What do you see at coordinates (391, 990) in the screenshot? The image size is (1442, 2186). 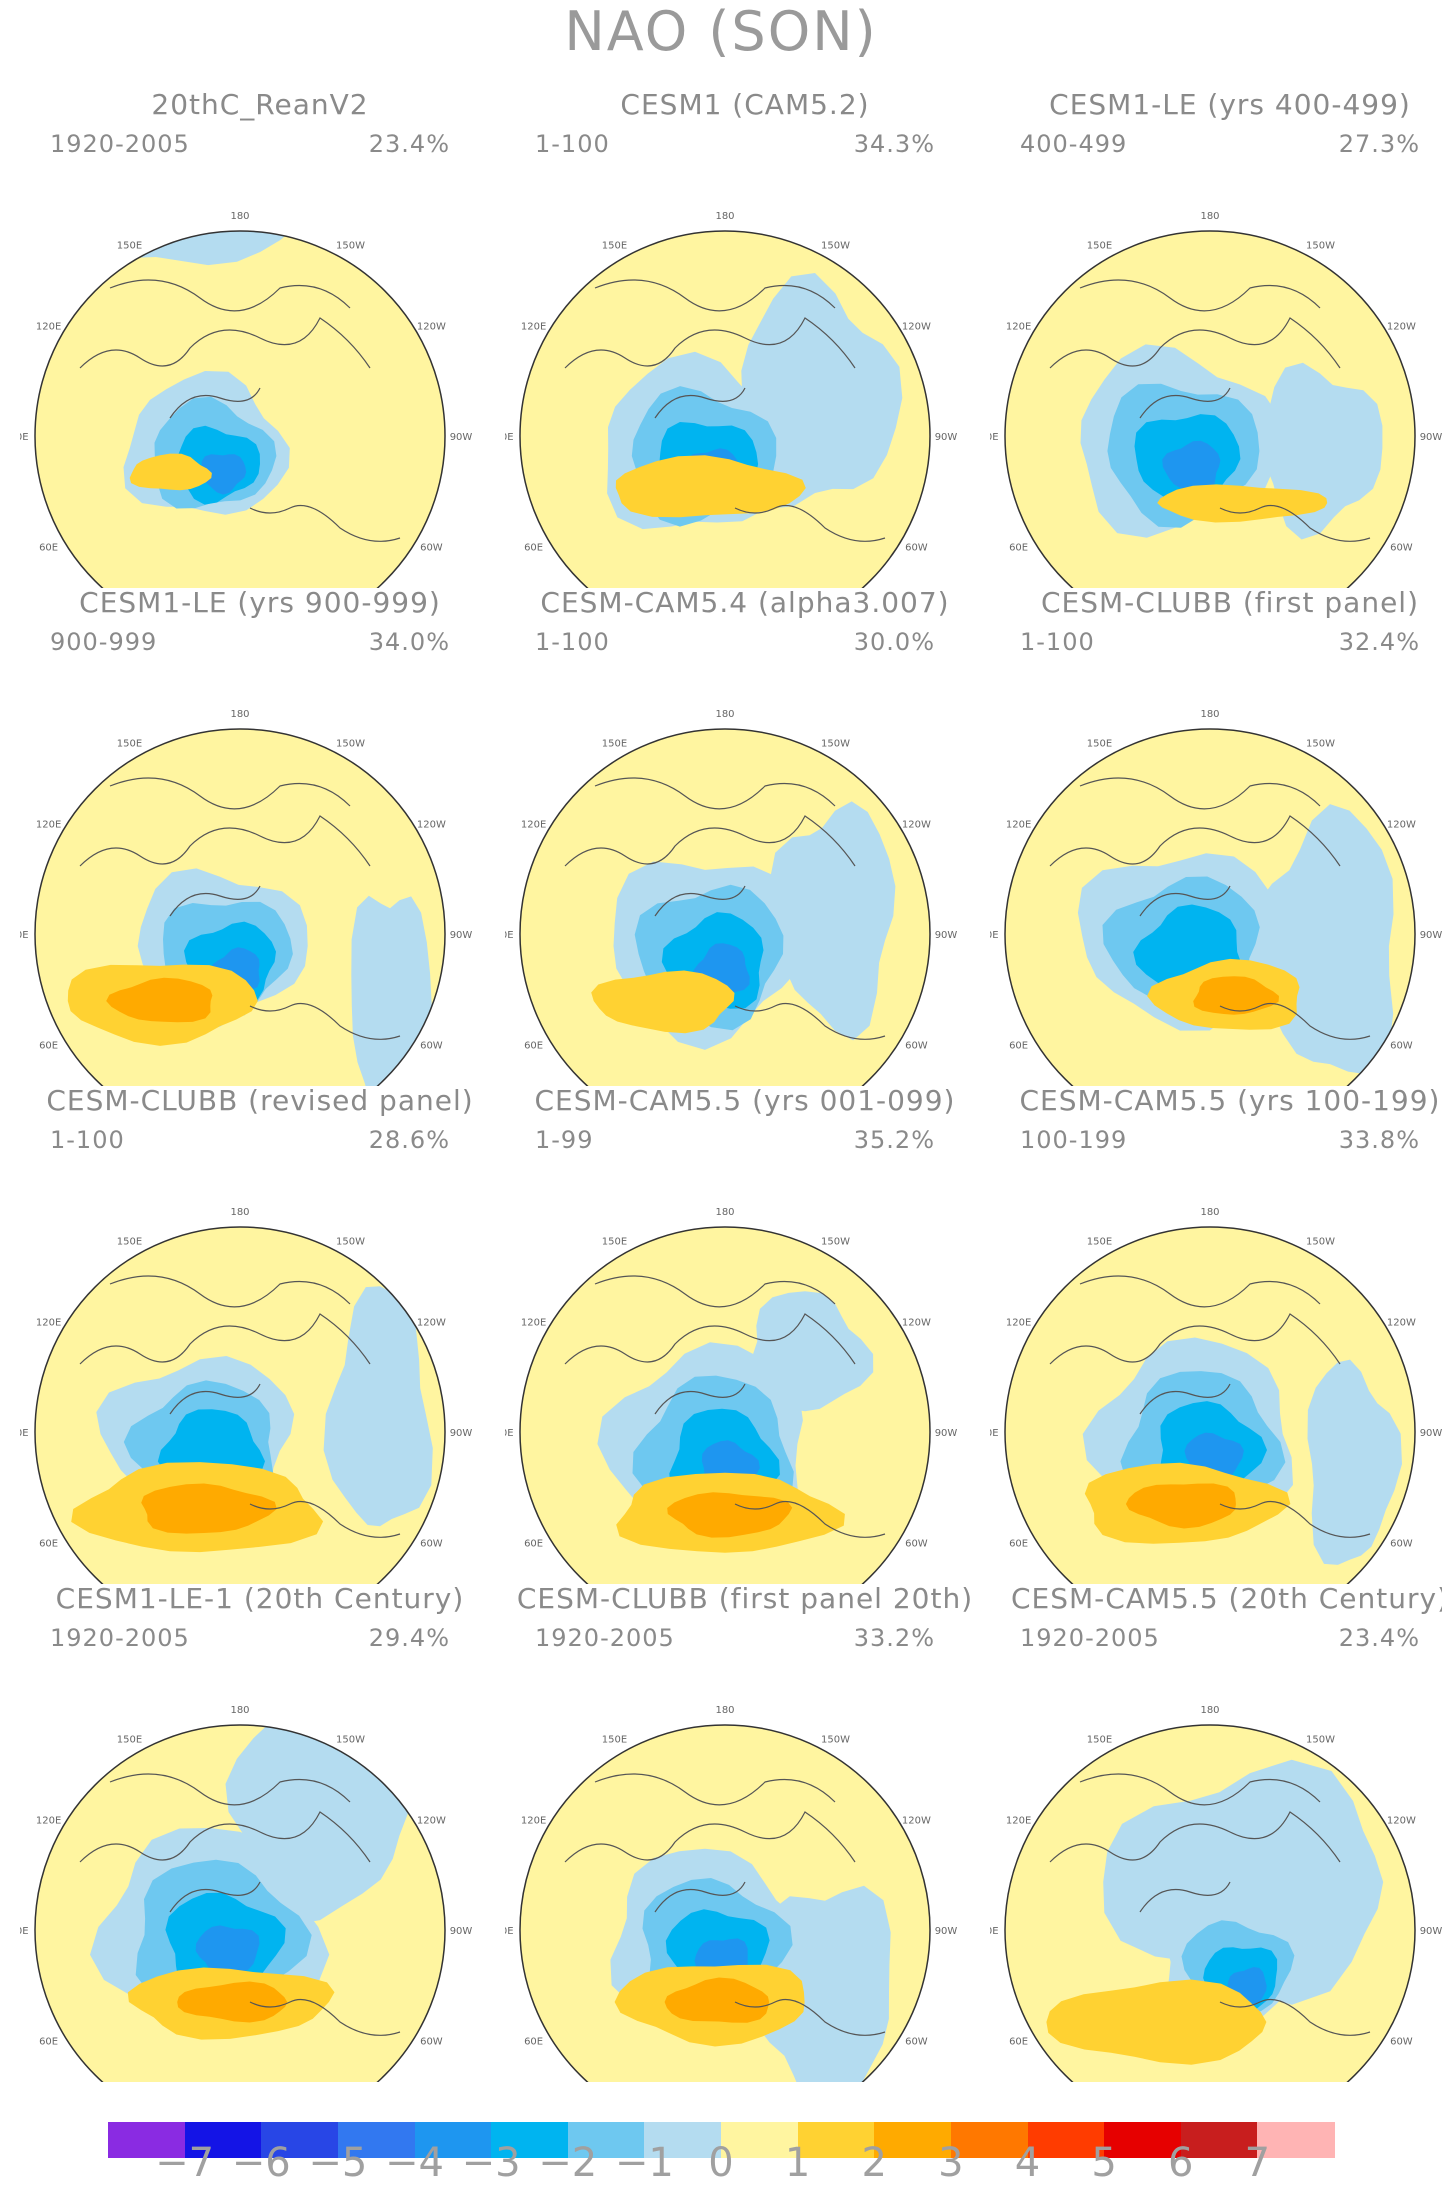 I see `negative-anomaly-region` at bounding box center [391, 990].